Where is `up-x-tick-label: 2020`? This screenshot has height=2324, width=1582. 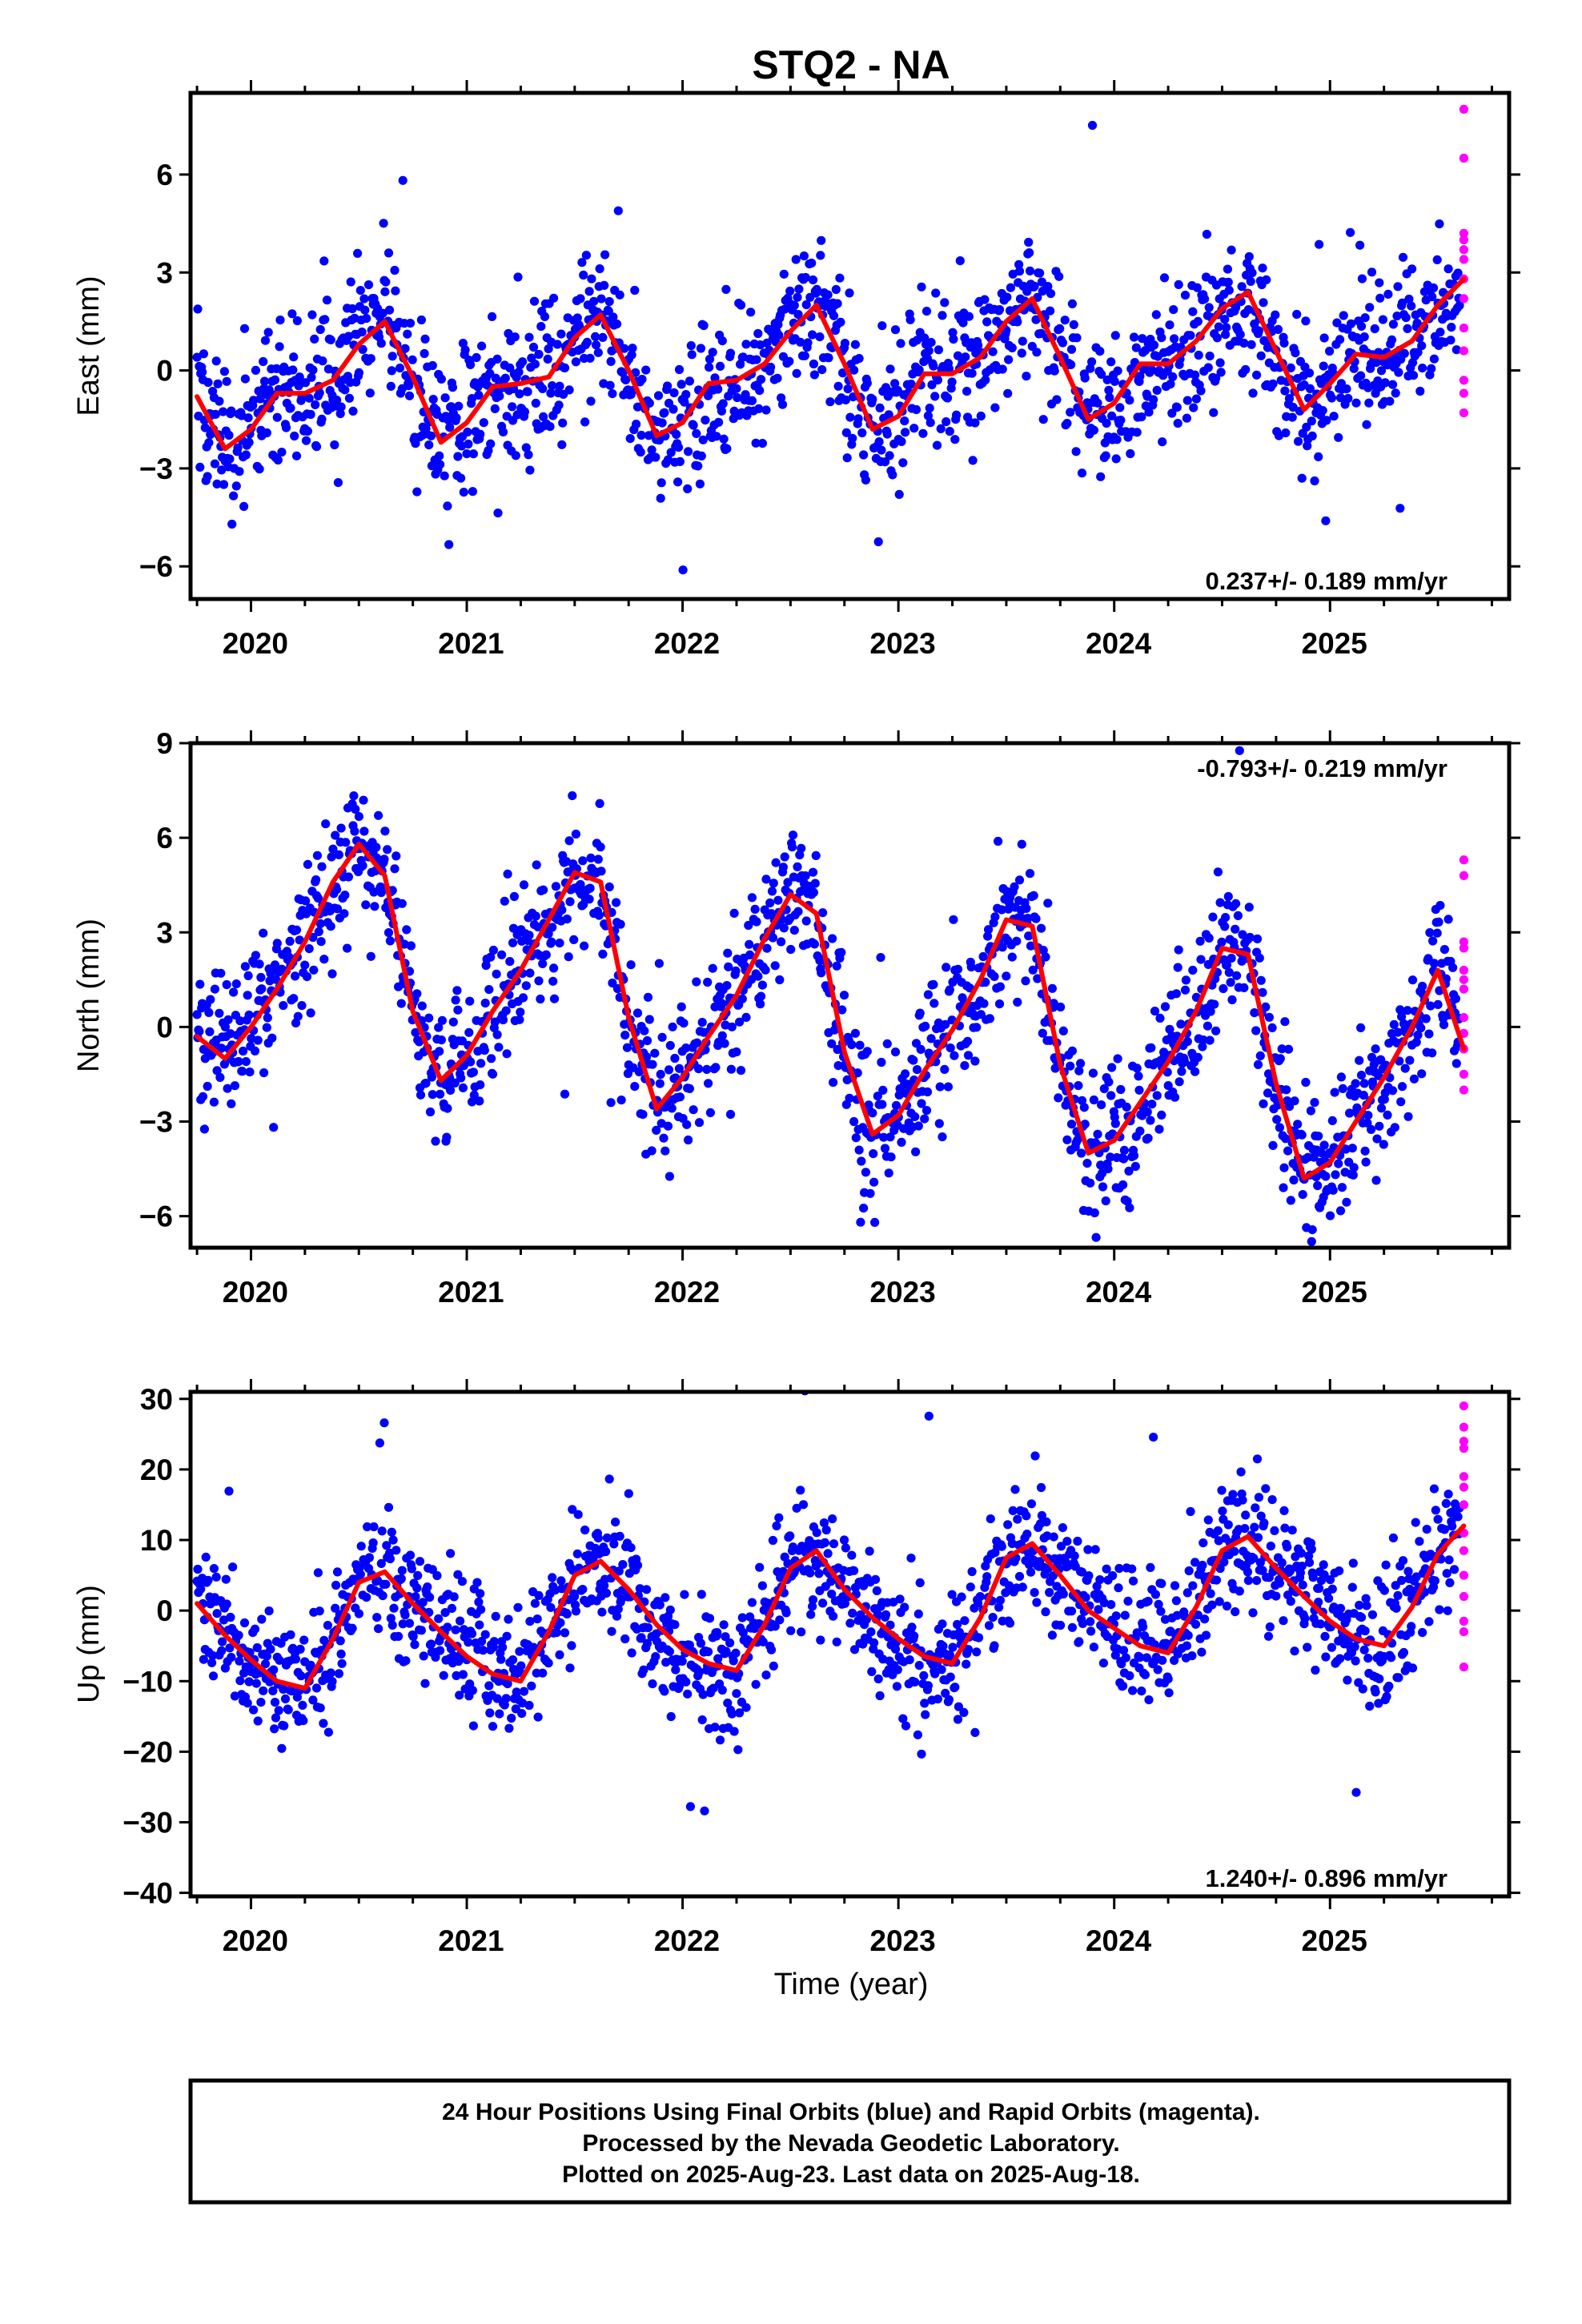
up-x-tick-label: 2020 is located at coordinates (256, 1940).